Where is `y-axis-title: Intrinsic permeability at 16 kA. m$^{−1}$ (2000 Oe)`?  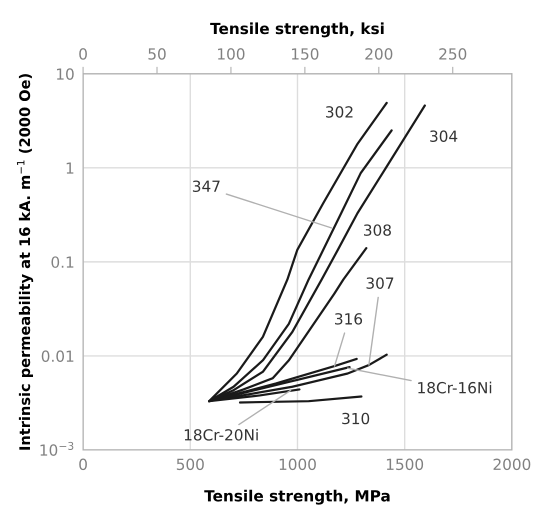 y-axis-title: Intrinsic permeability at 16 kA. m$^{−1}$ (2000 Oe) is located at coordinates (25, 262).